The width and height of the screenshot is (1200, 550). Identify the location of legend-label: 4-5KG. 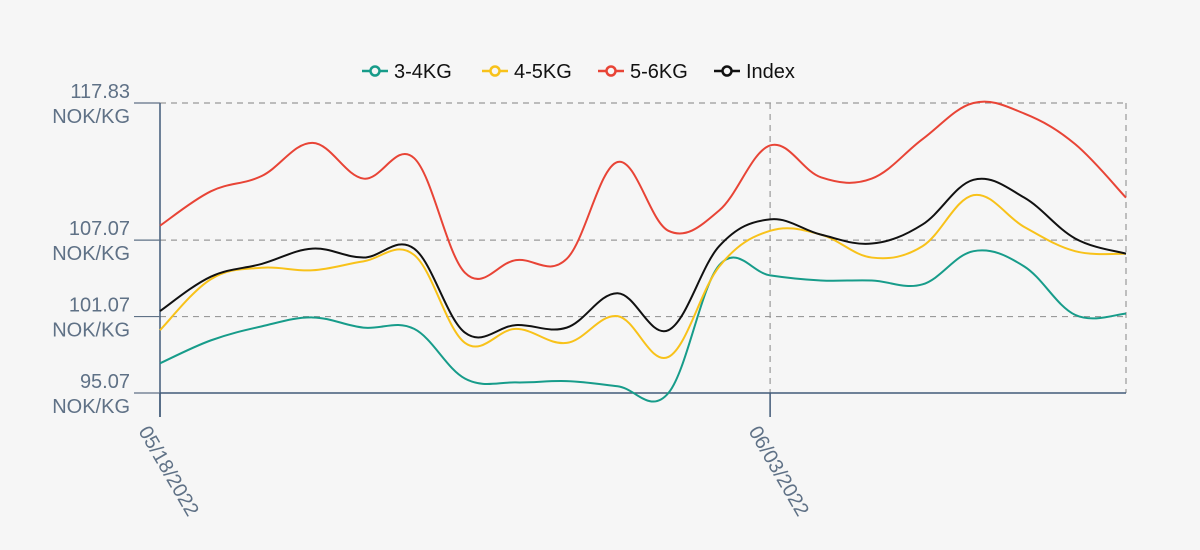
(543, 72).